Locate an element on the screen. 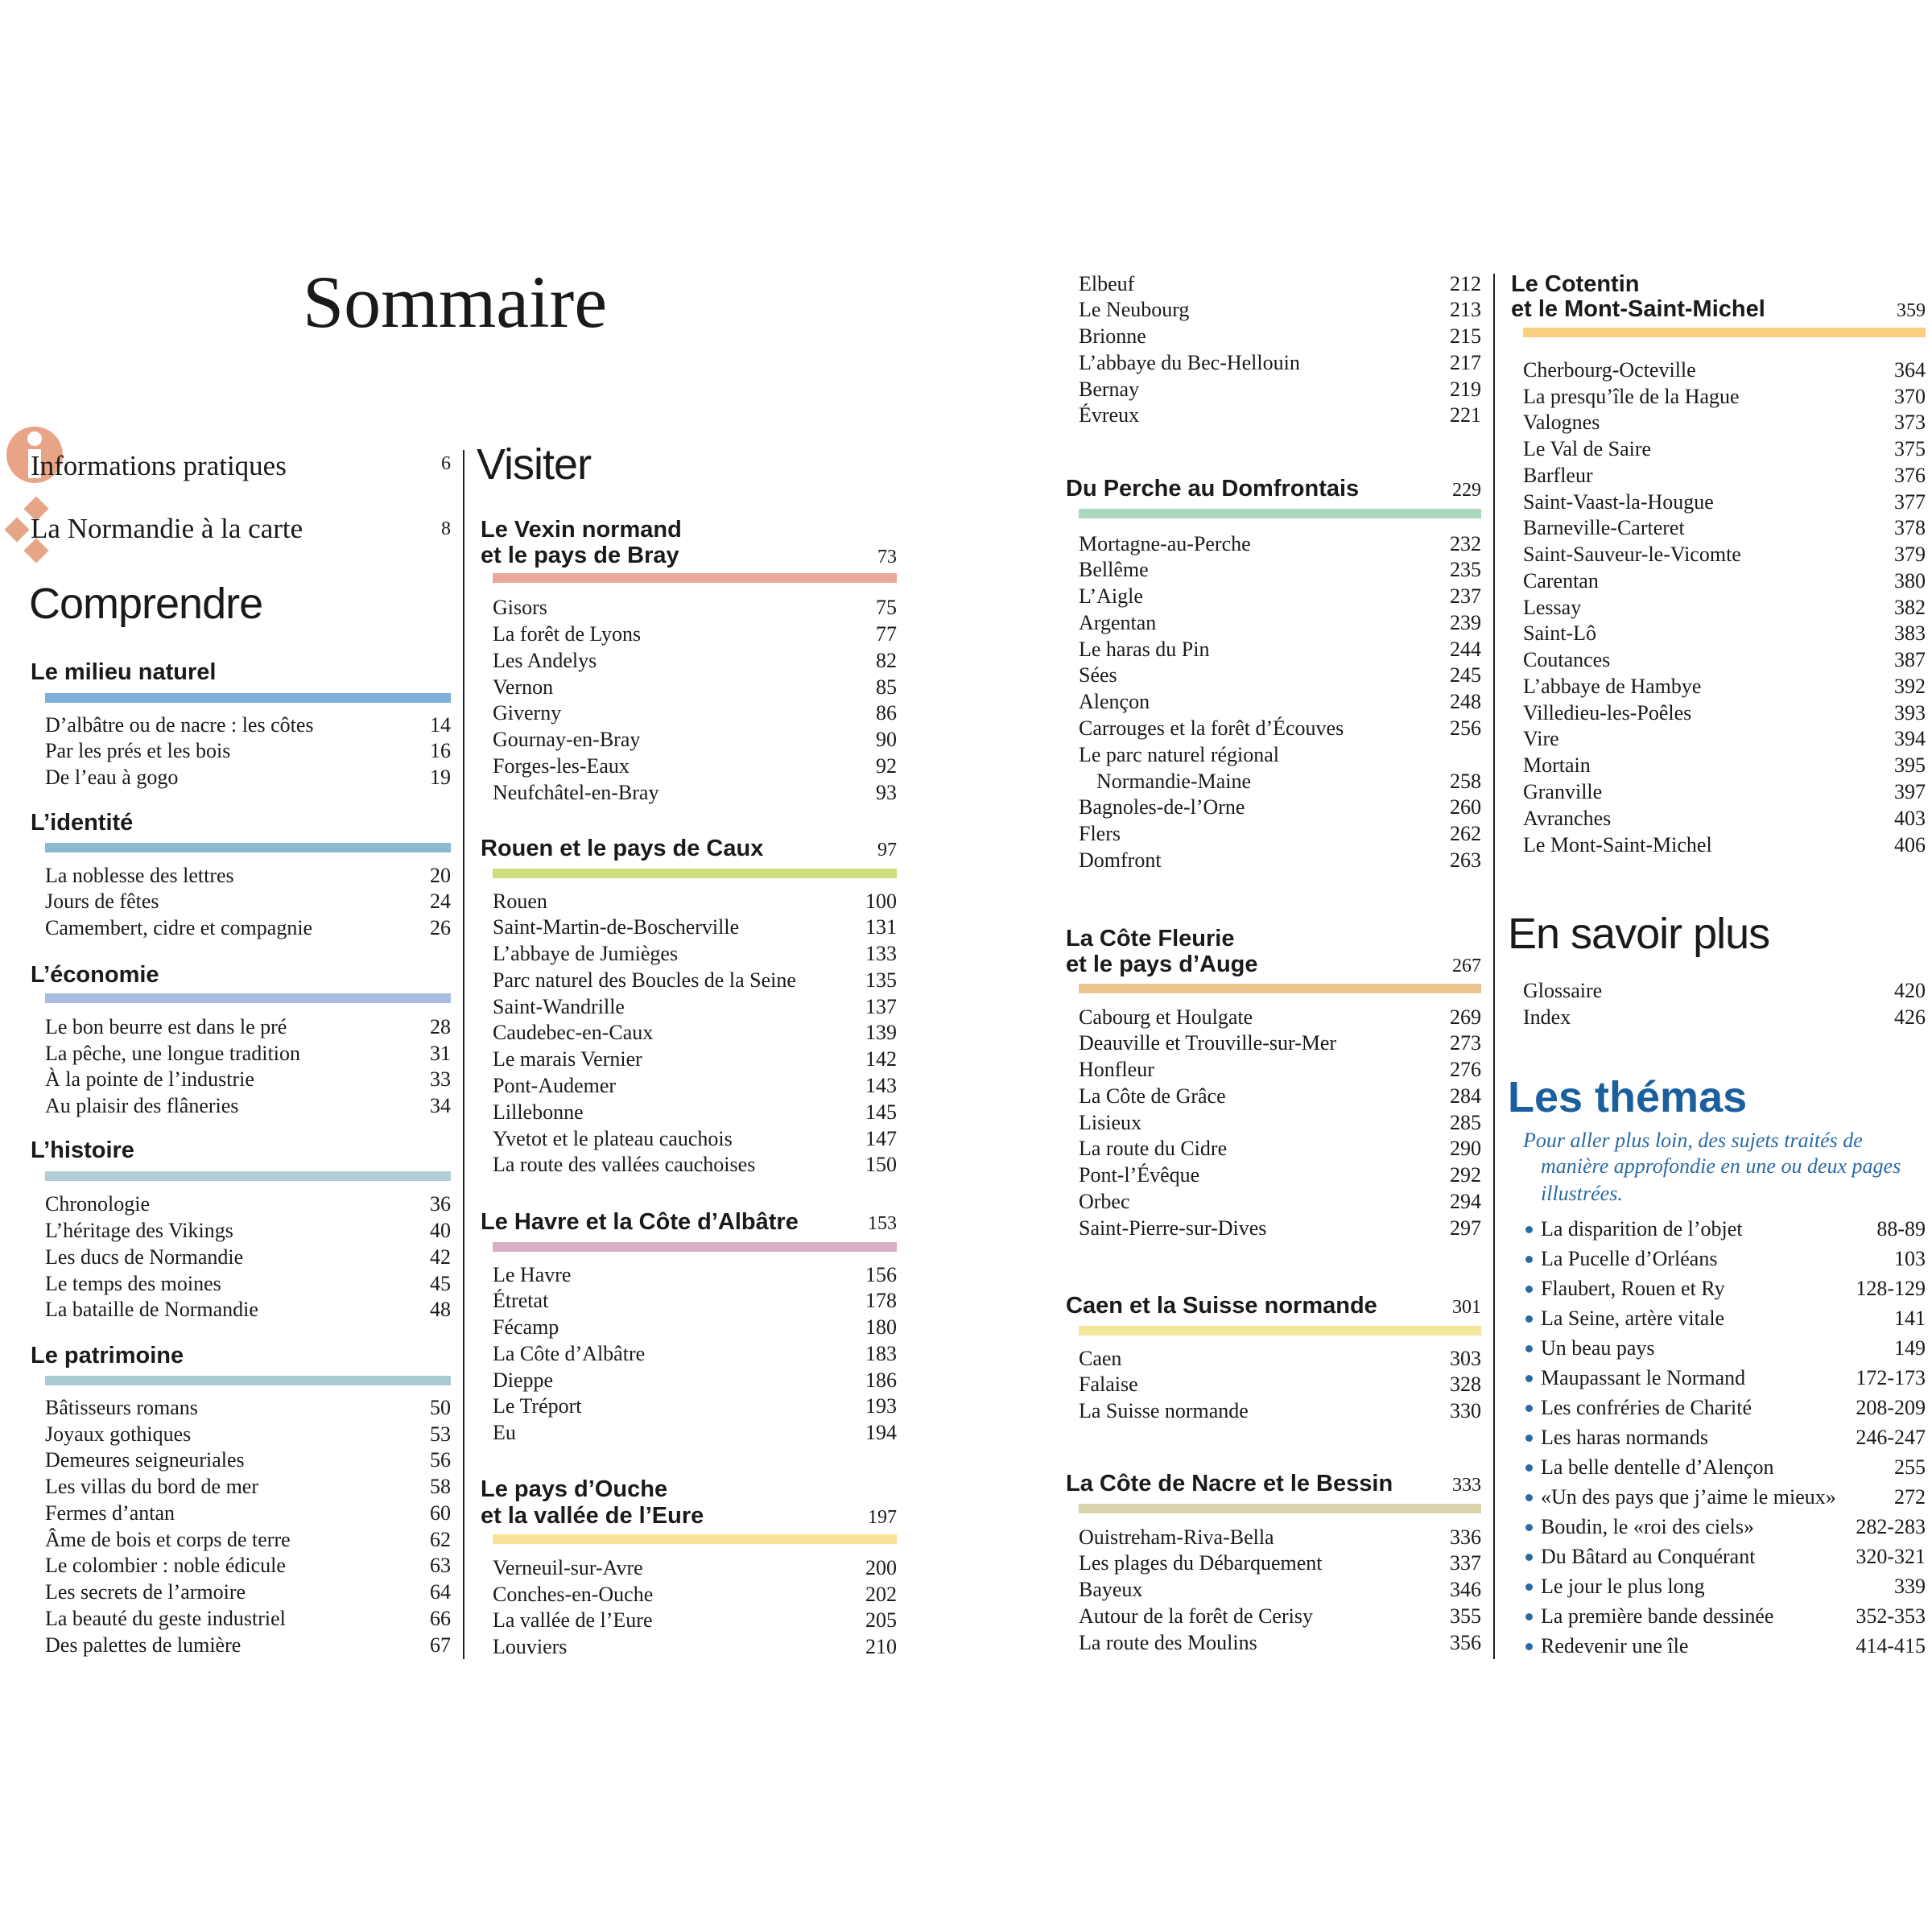 Image resolution: width=1932 pixels, height=1932 pixels. toc-entry: L’abbaye du Bec-Hellouin is located at coordinates (1189, 362).